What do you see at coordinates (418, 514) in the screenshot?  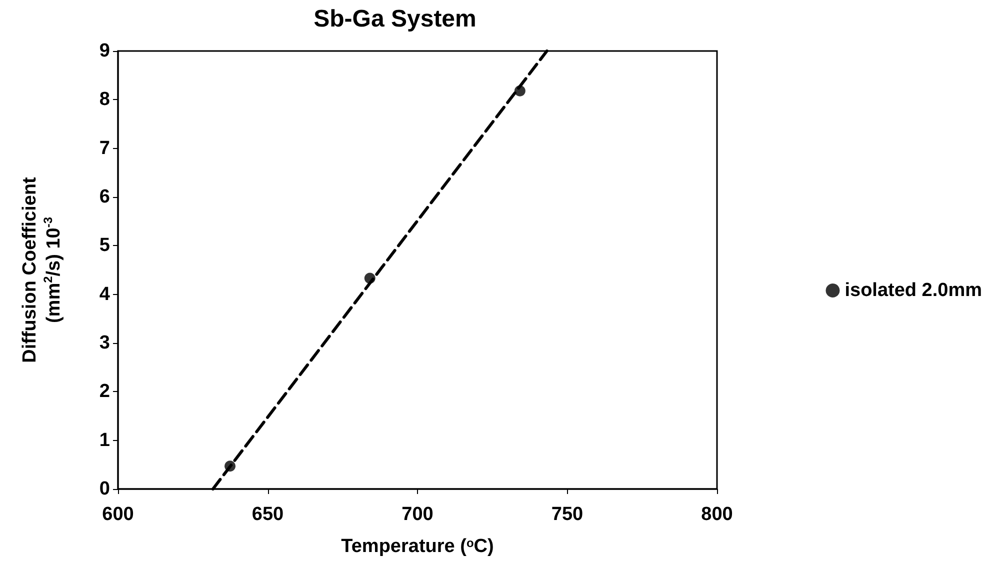 I see `x-tick-label: 700` at bounding box center [418, 514].